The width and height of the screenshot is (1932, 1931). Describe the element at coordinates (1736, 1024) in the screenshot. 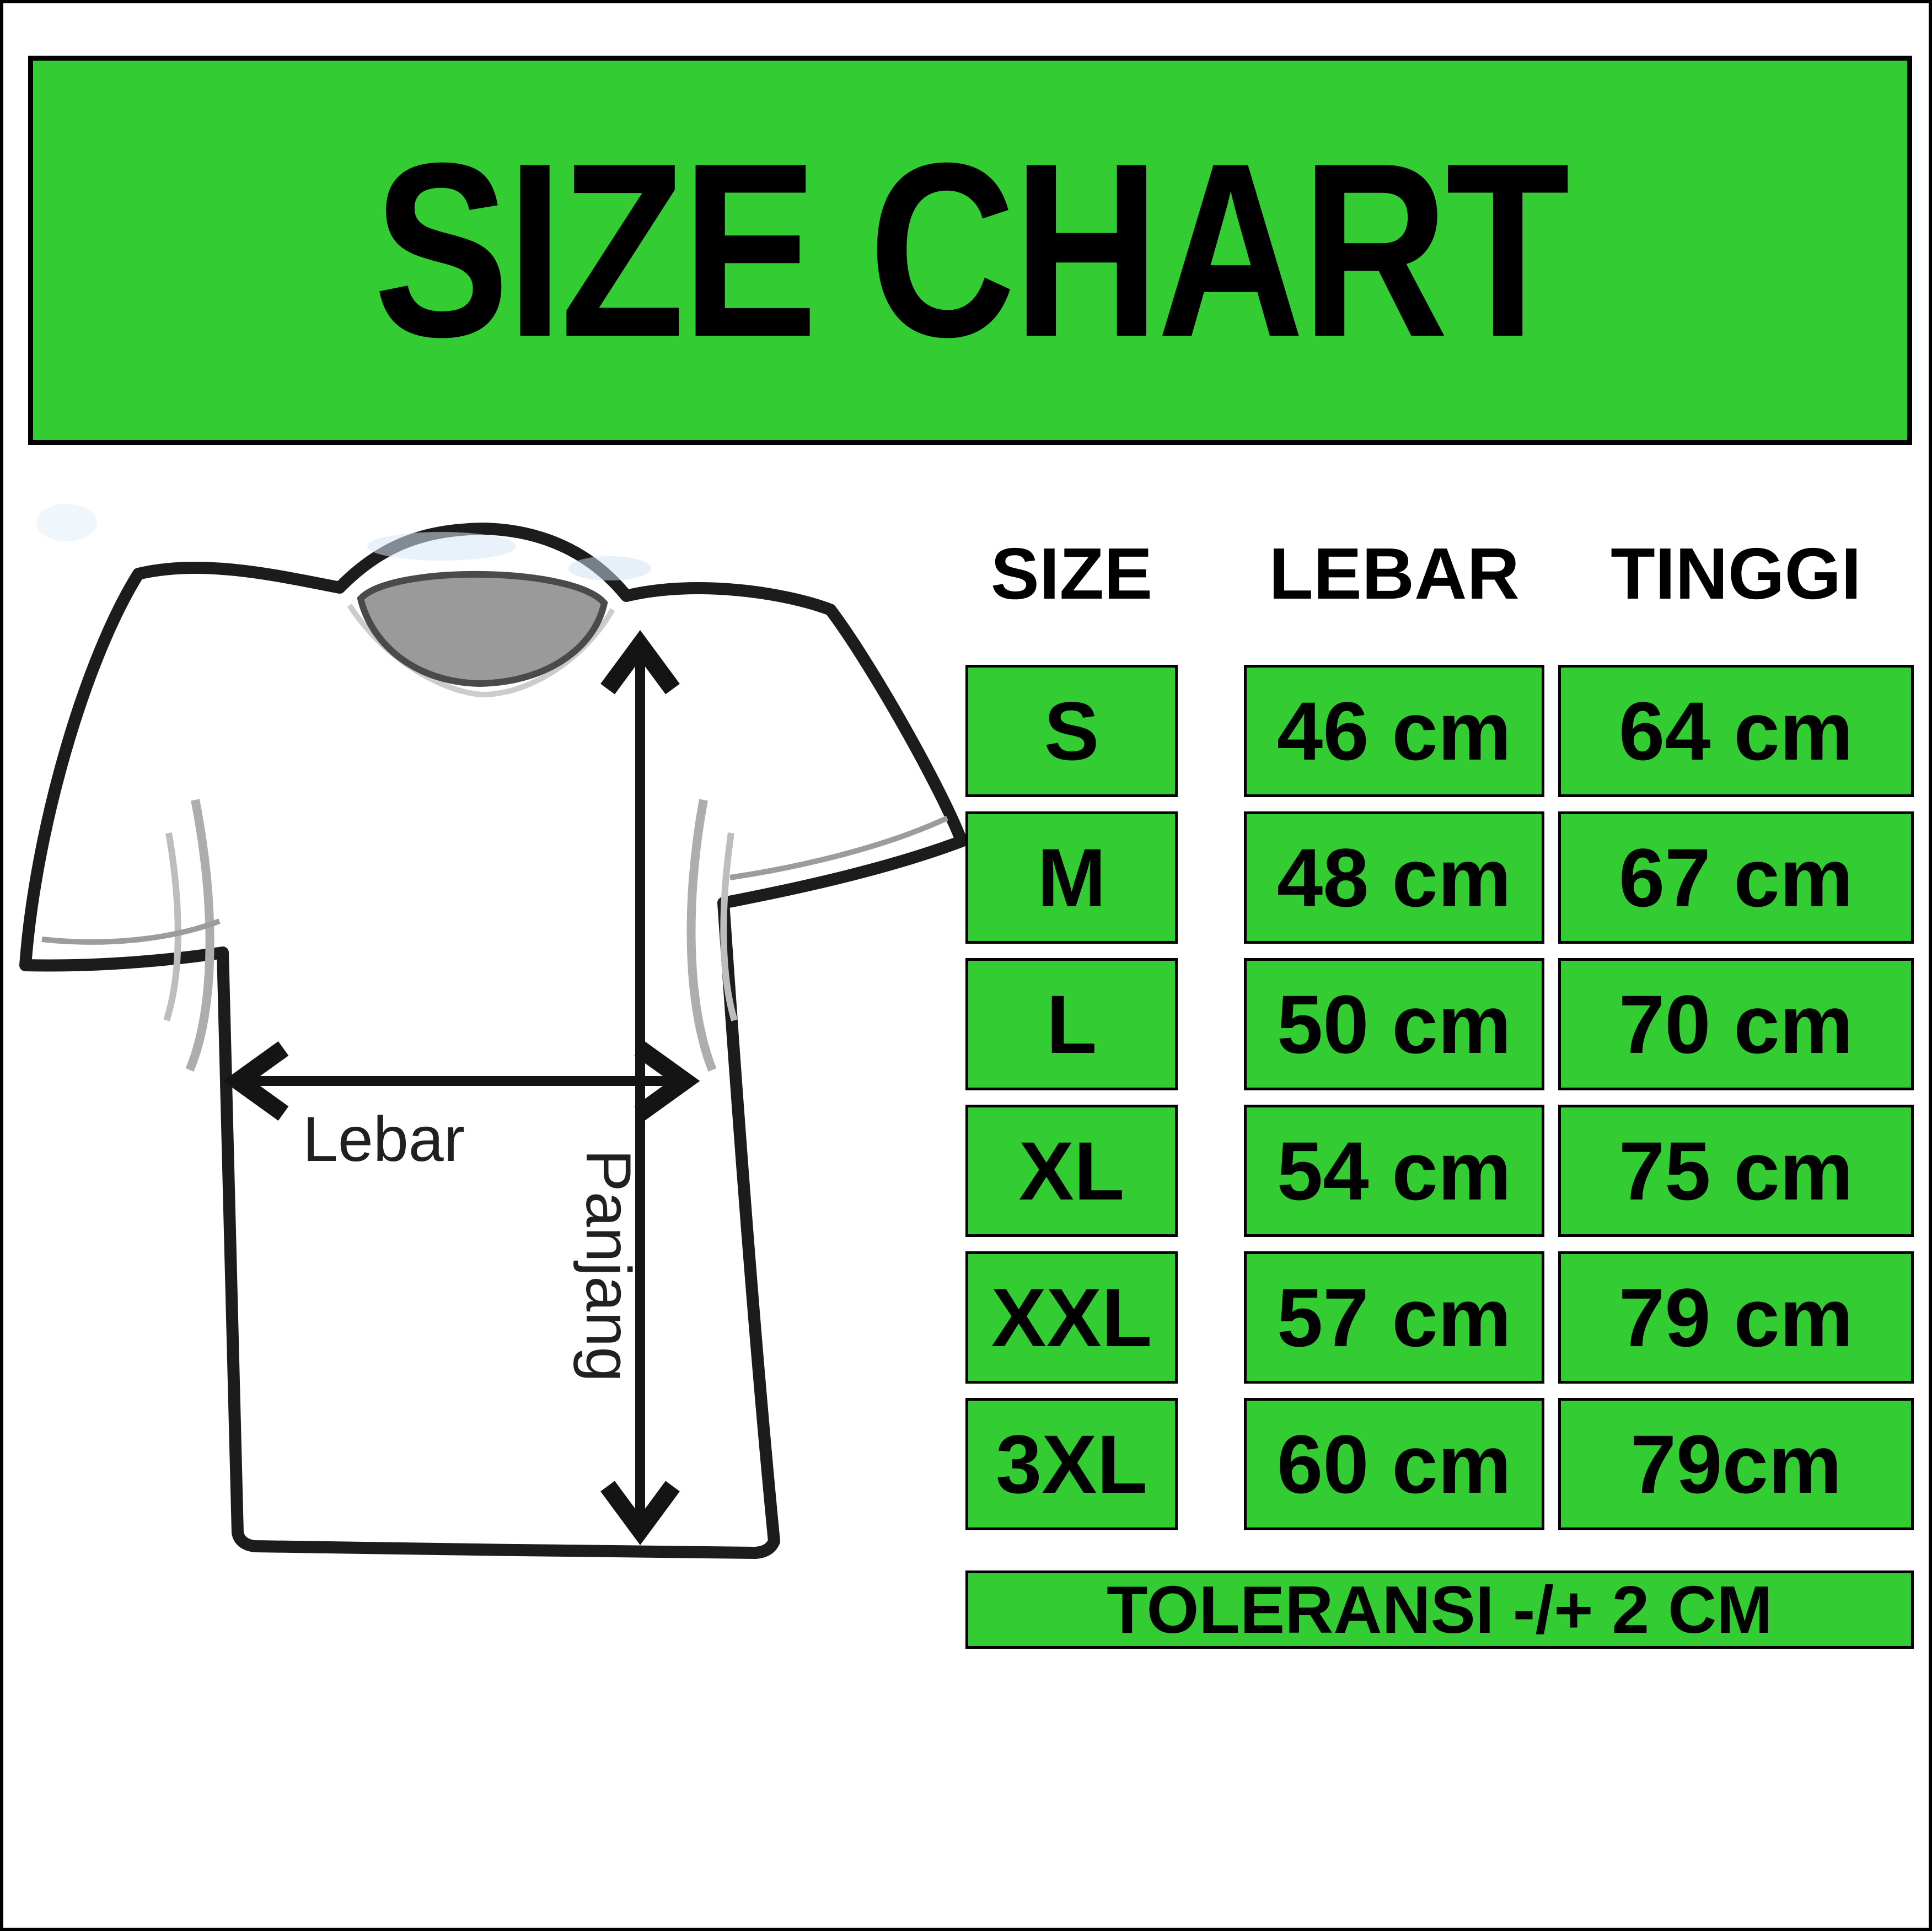

I see `tinggi-cell: 70 cm` at that location.